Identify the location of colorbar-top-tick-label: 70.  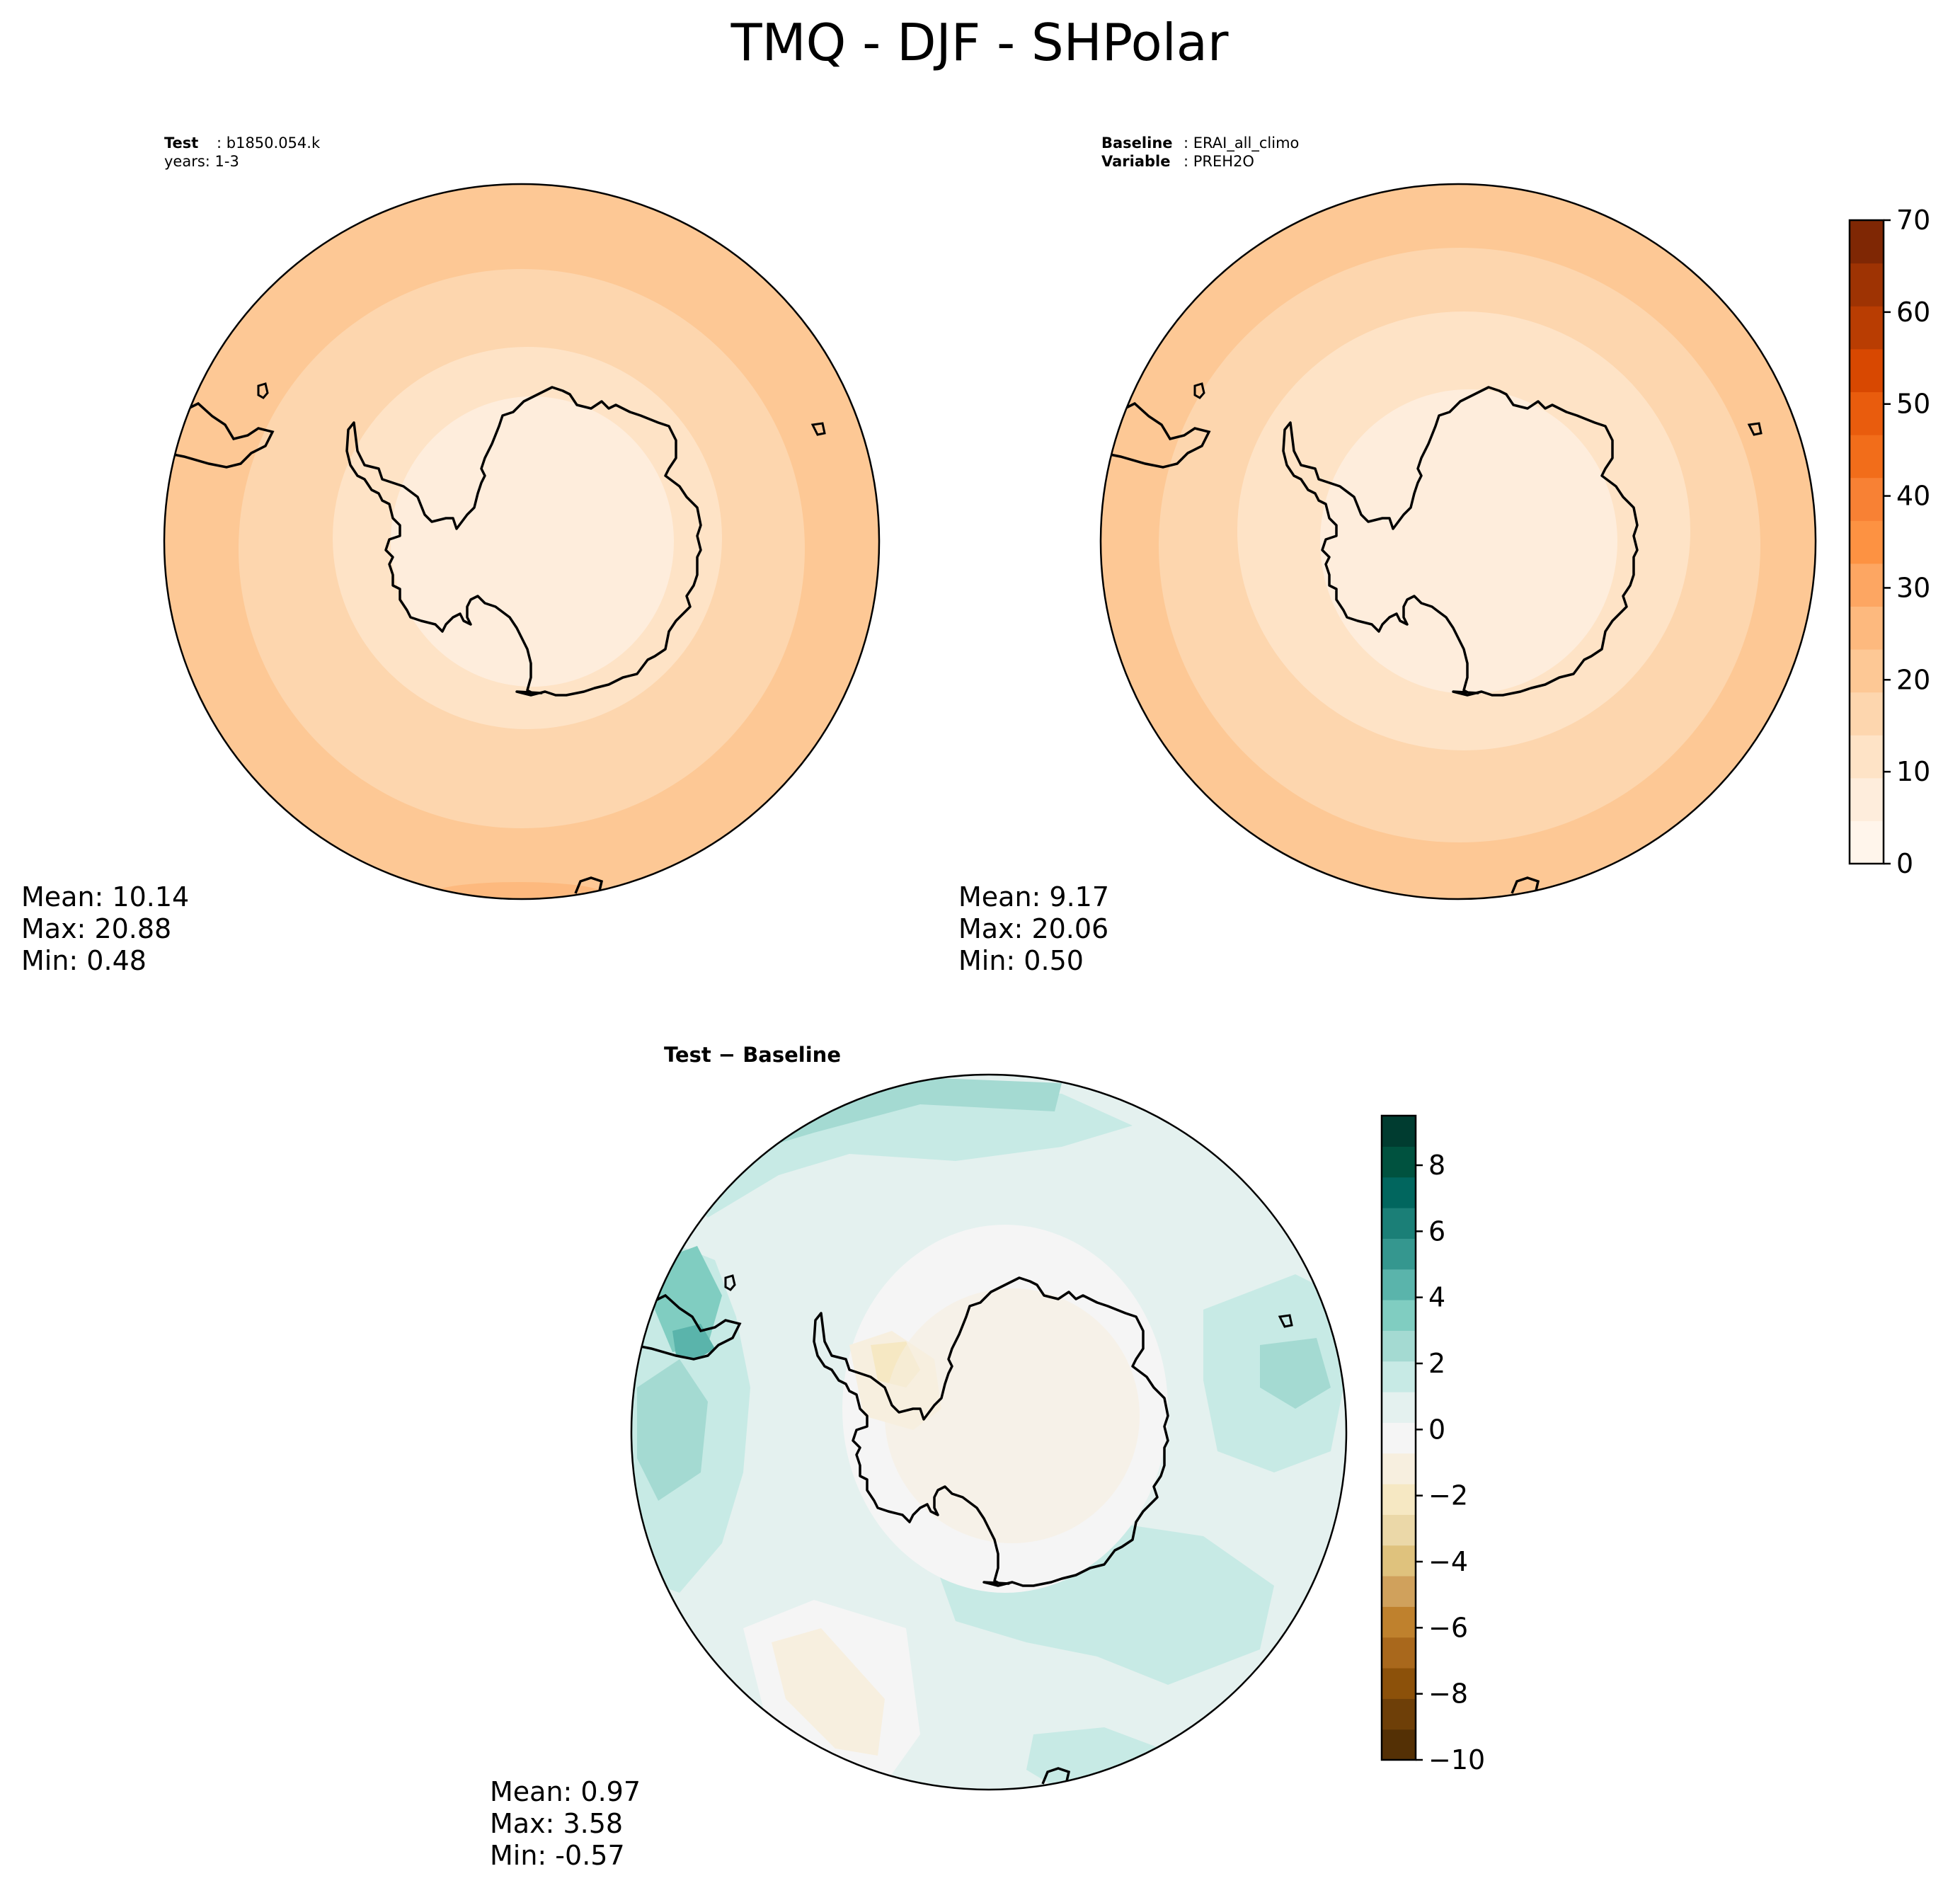
(1913, 221).